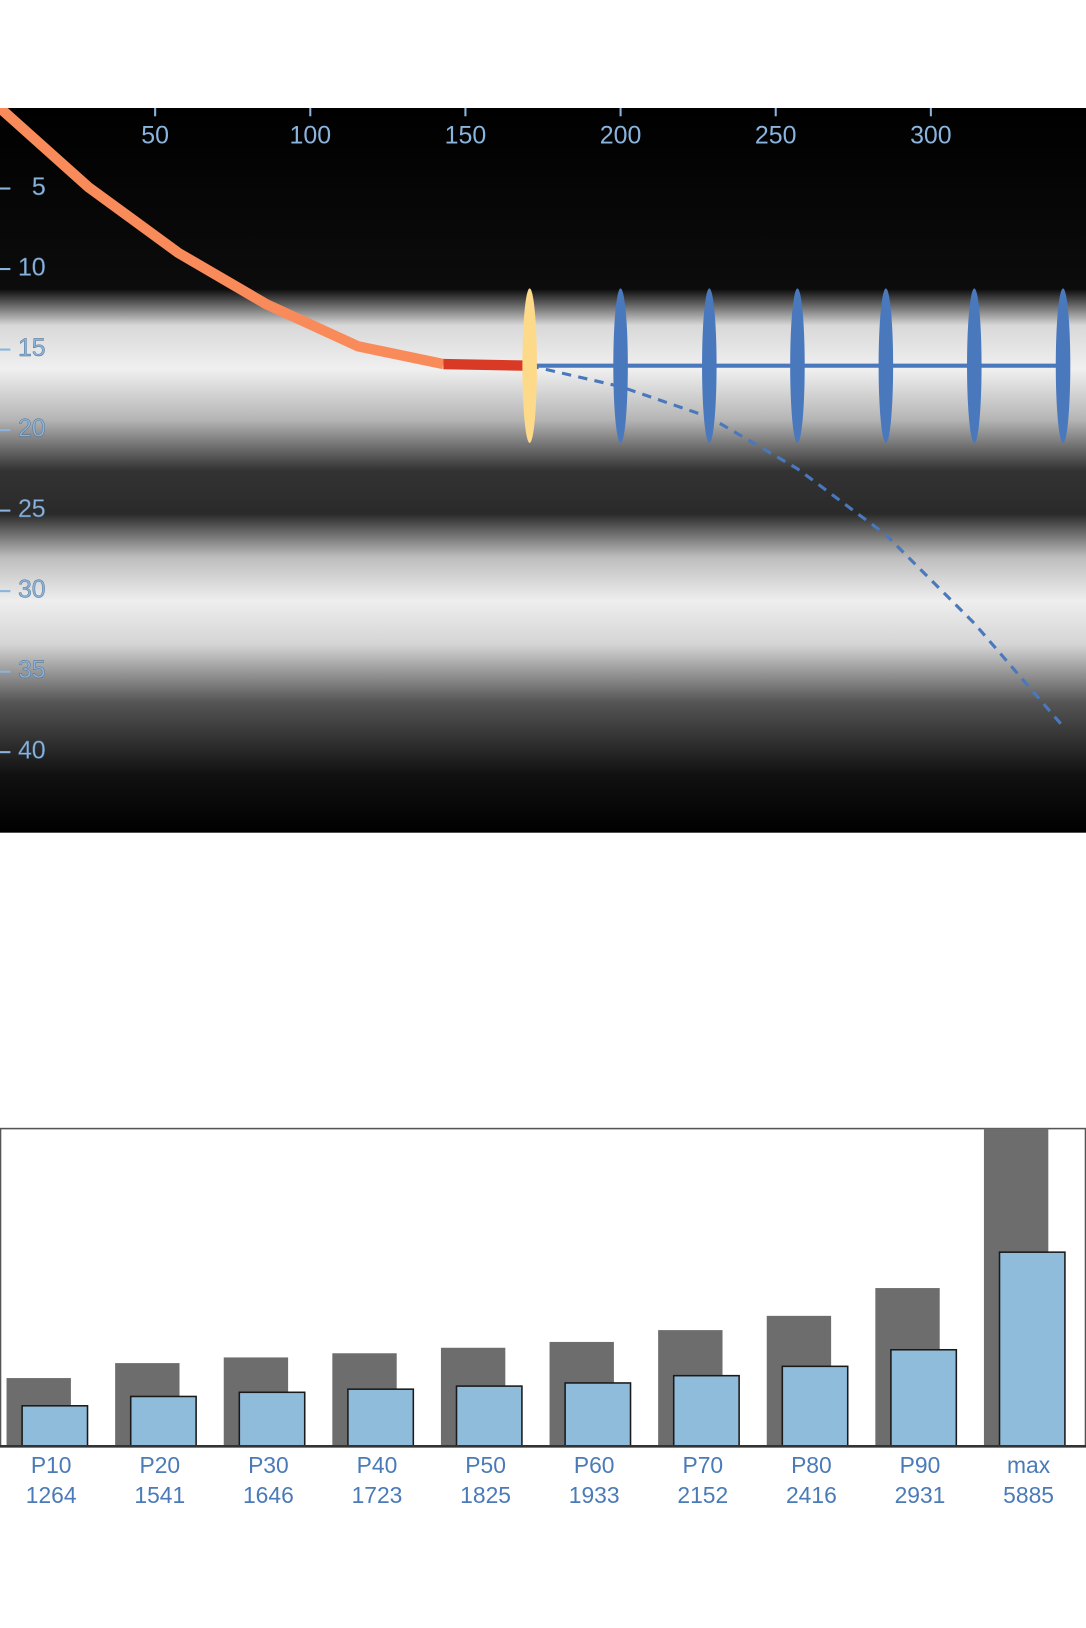  What do you see at coordinates (776, 136) in the screenshot?
I see `x-tick-label: 250` at bounding box center [776, 136].